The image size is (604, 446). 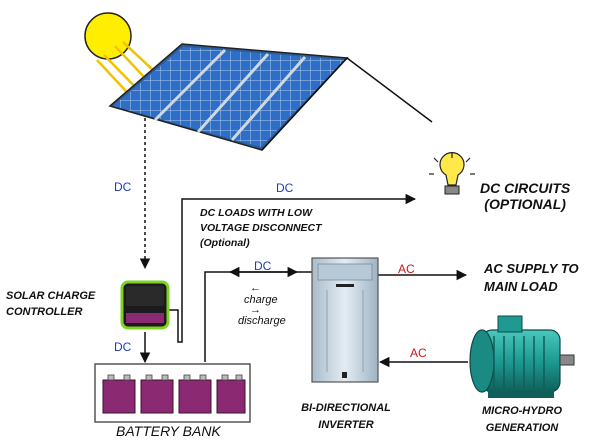 I want to click on charge-arrow: ←, so click(x=255, y=288).